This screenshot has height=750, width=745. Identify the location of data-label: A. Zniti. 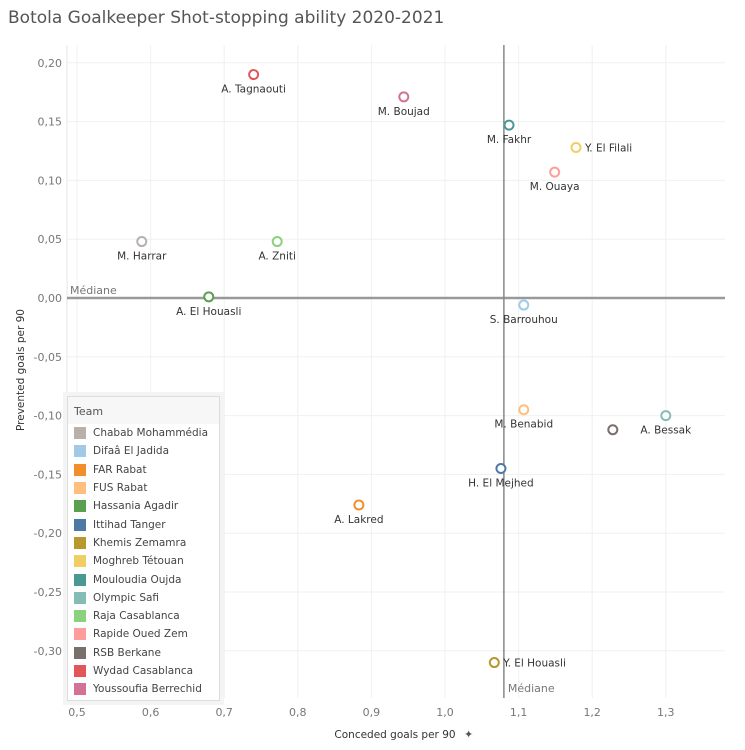
(276, 257).